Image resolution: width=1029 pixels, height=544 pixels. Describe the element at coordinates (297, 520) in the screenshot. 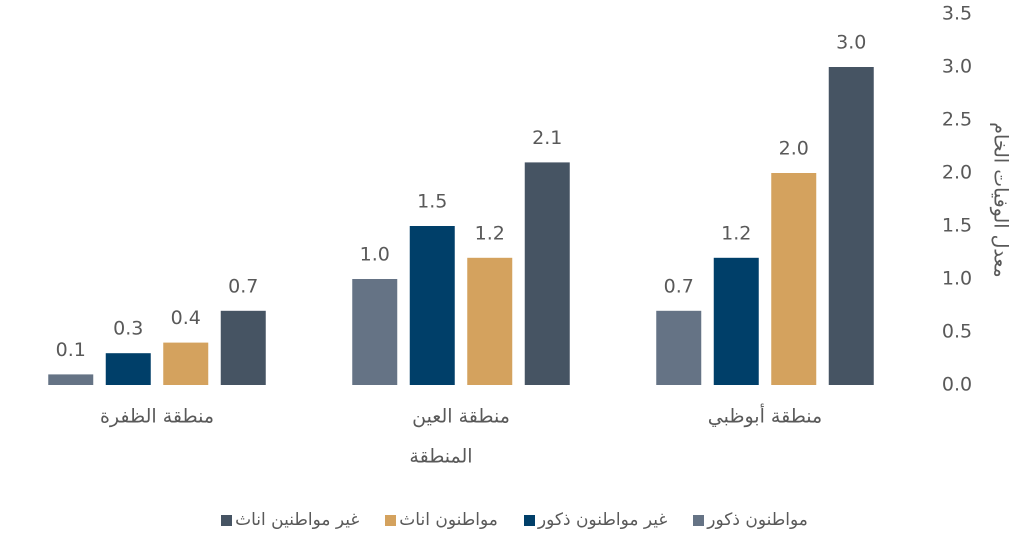

I see `legend-label: غير مواطنين اناث` at that location.